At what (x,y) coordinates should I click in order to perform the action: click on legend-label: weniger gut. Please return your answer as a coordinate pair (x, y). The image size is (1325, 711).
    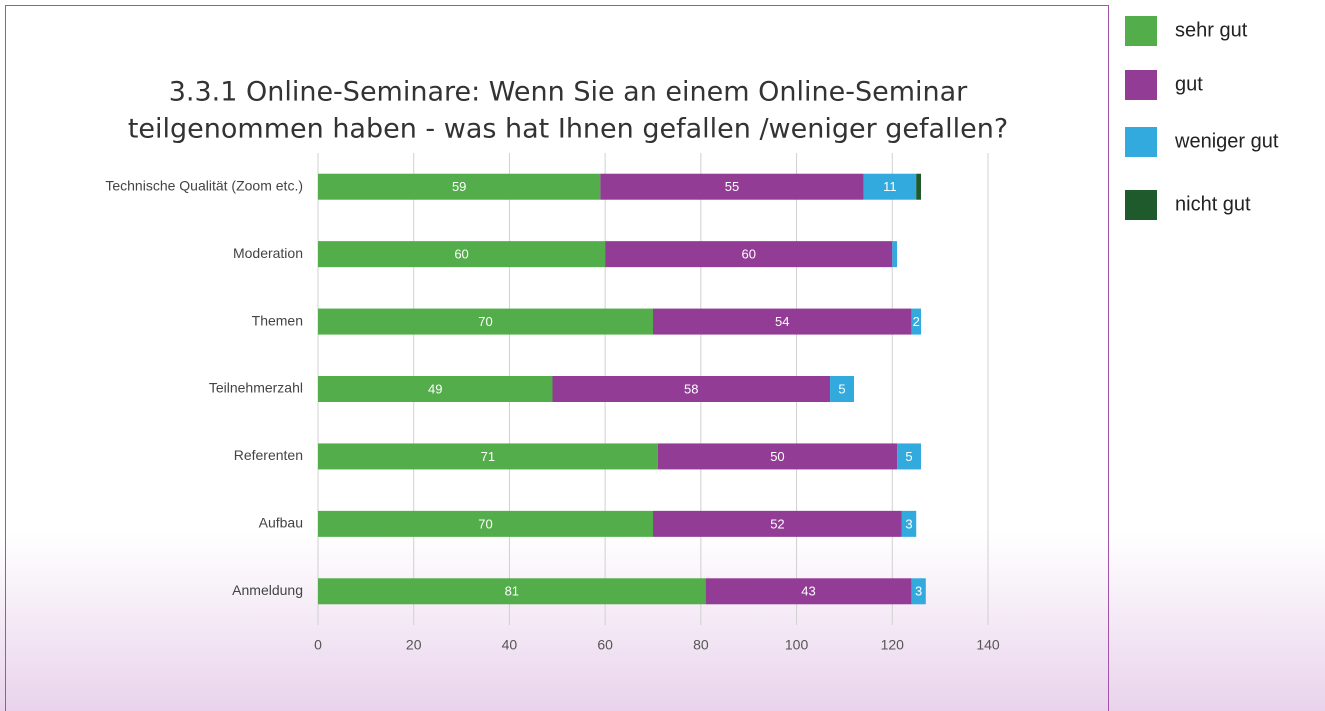
    Looking at the image, I should click on (1226, 141).